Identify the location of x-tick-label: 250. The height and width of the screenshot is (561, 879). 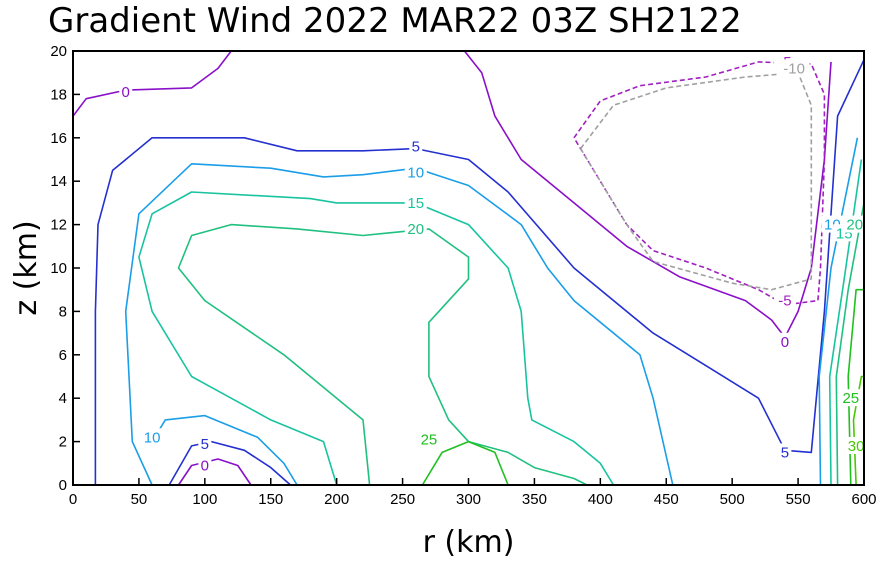
(402, 499).